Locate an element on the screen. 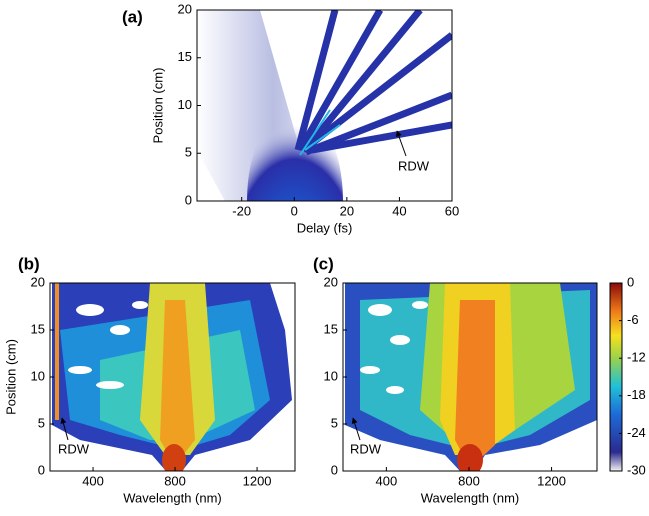 The width and height of the screenshot is (649, 516). colorbar-tick-label: -24 is located at coordinates (636, 432).